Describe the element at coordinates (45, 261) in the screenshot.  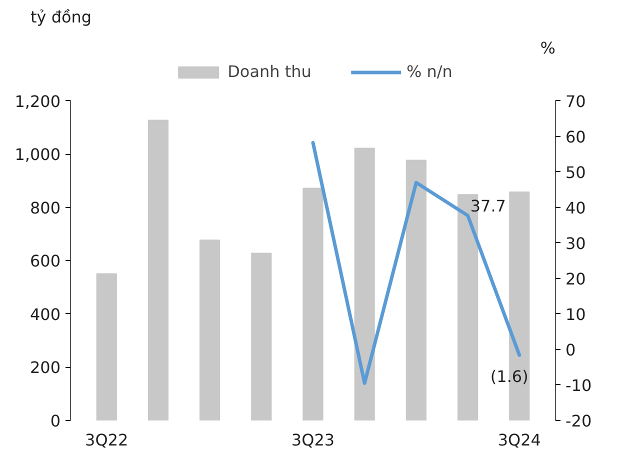
I see `y-tick-label: 600` at that location.